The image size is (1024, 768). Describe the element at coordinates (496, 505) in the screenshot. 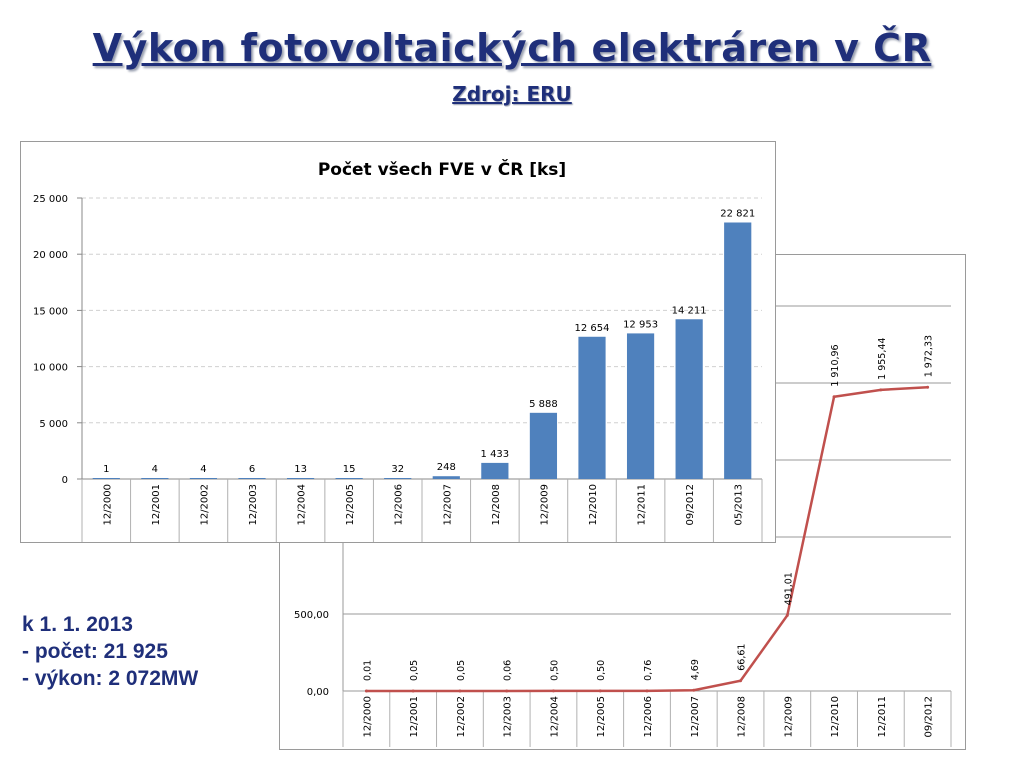

I see `bar-x-tick-label: 12/2008` at that location.